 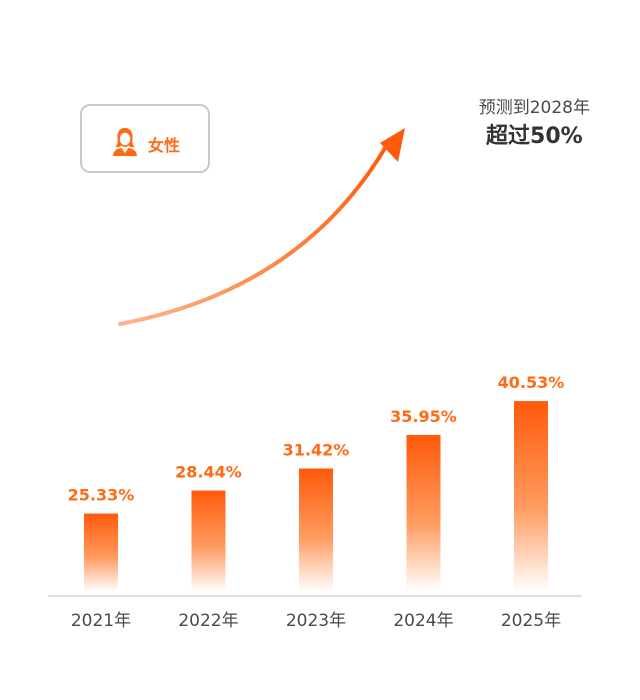 I want to click on forecast-annotation: 预测到2028年 超过50%, so click(x=534, y=124).